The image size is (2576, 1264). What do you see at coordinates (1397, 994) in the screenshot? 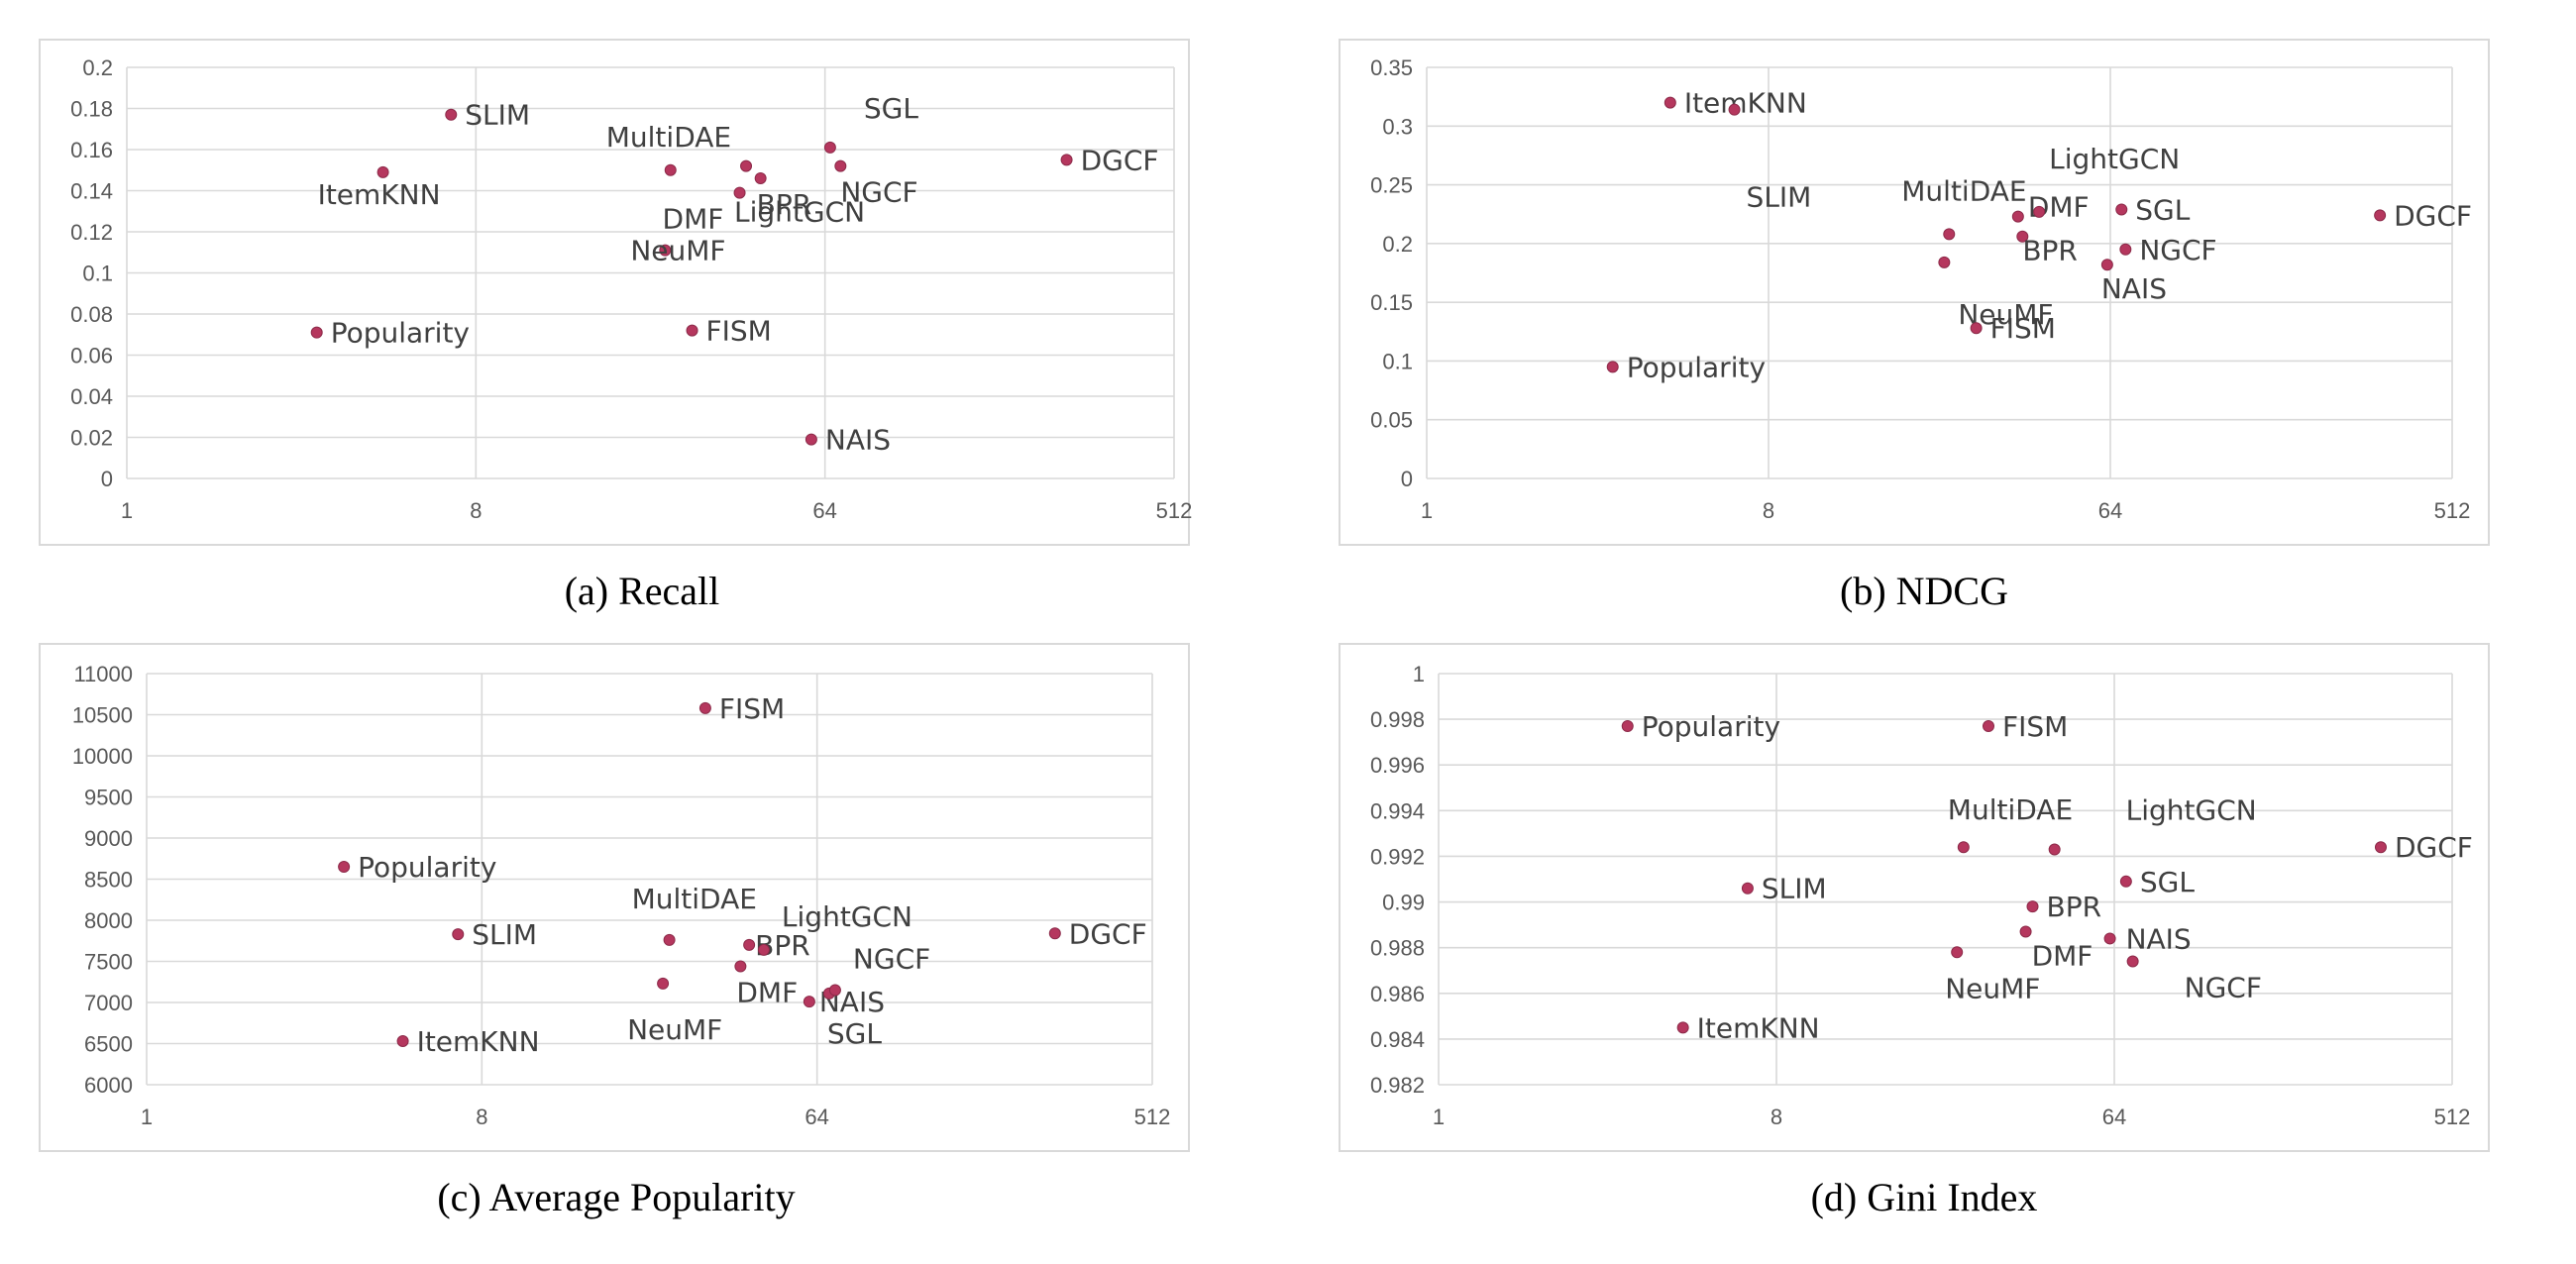
I see `y-tick-label: 0.986` at bounding box center [1397, 994].